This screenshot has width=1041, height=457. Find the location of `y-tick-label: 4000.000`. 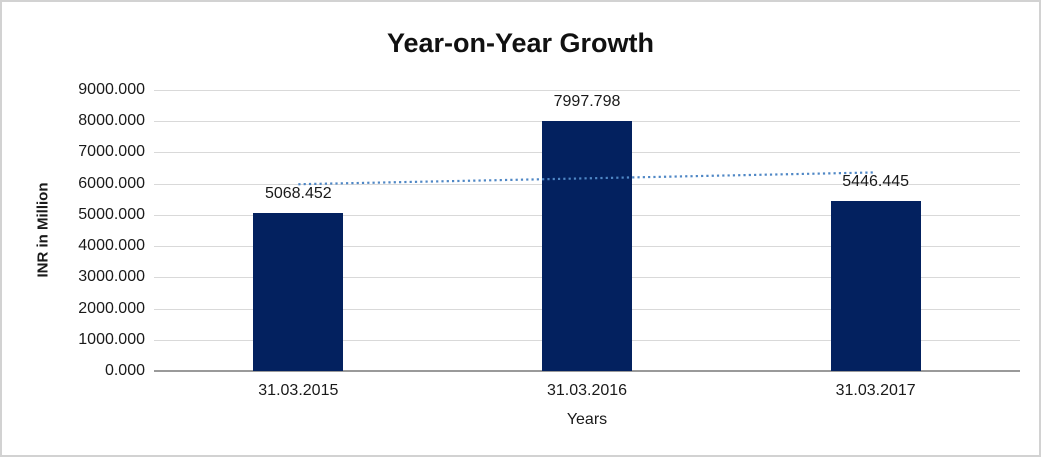

y-tick-label: 4000.000 is located at coordinates (111, 246).